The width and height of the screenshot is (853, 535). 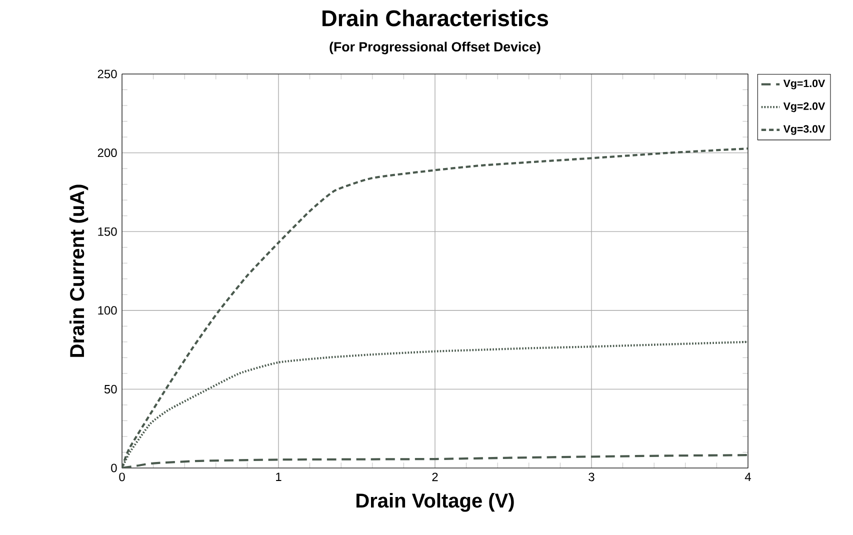 What do you see at coordinates (747, 476) in the screenshot?
I see `x-tick-label: 4` at bounding box center [747, 476].